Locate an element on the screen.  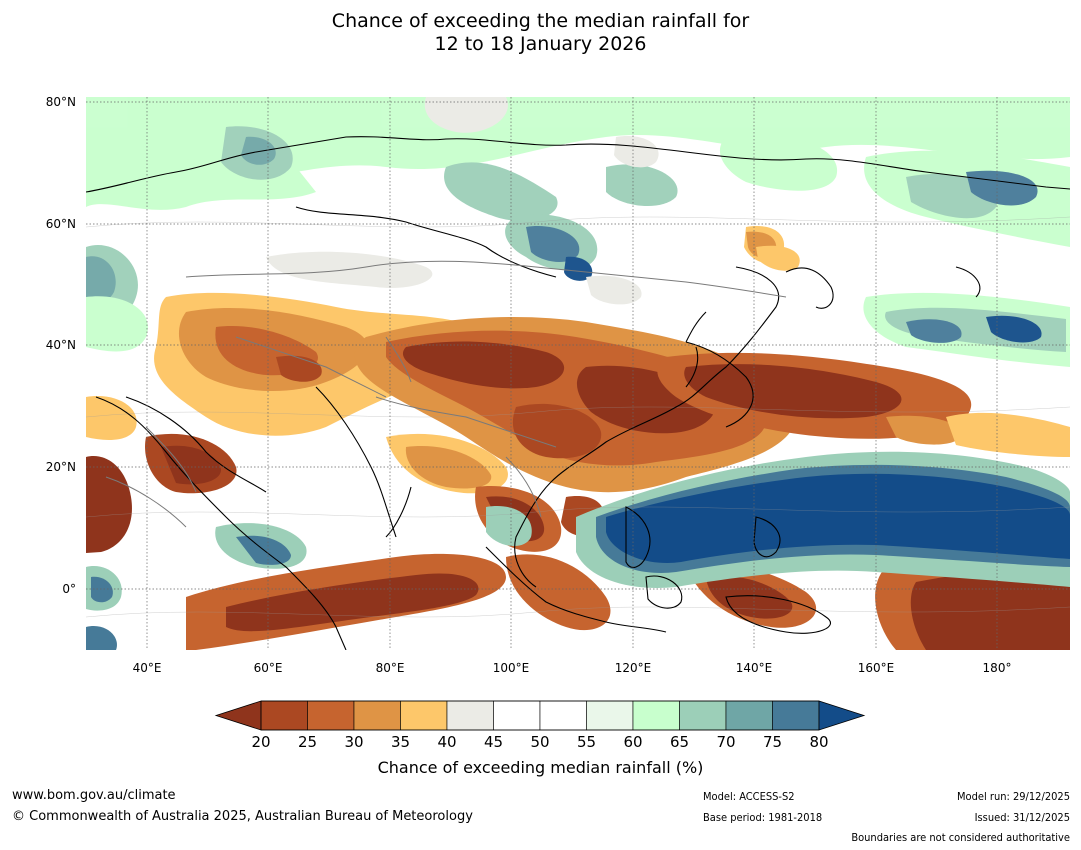
lat-tick-80n: 80°N is located at coordinates (60, 102).